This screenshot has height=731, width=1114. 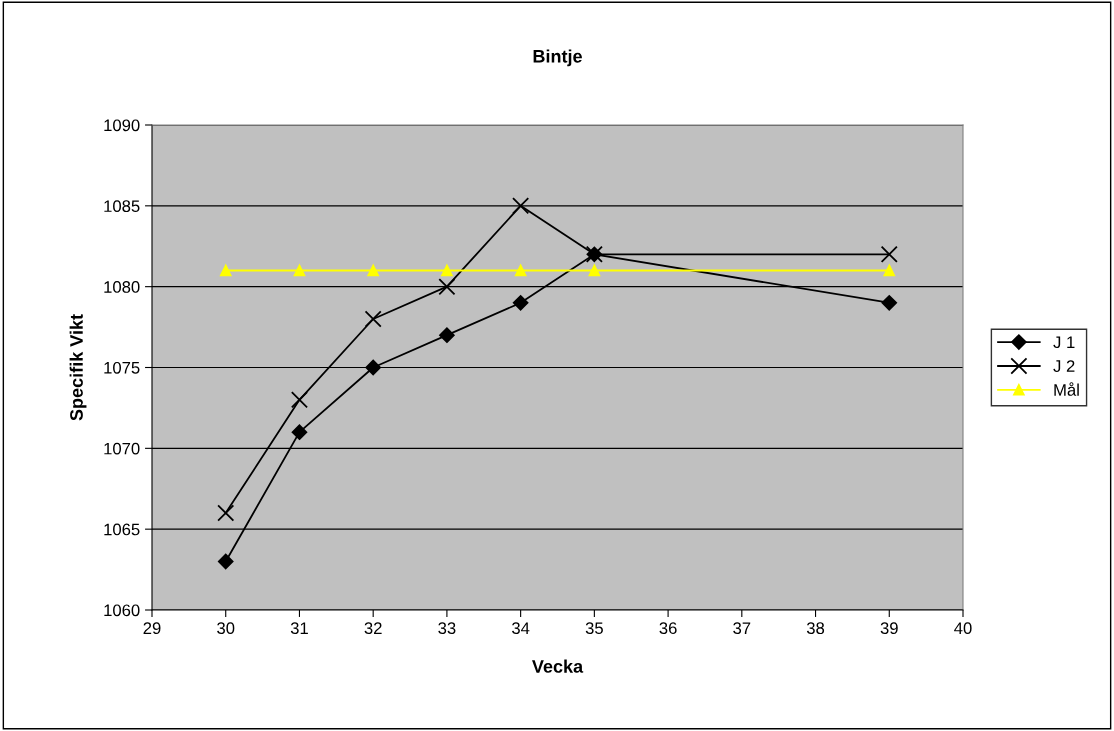 I want to click on chart-title: Bintje, so click(x=557, y=58).